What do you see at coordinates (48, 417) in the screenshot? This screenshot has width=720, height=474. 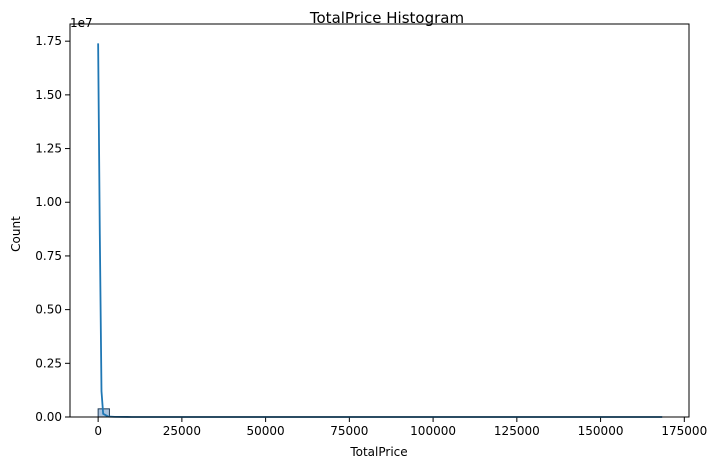 I see `y-tick-label: 0.00` at bounding box center [48, 417].